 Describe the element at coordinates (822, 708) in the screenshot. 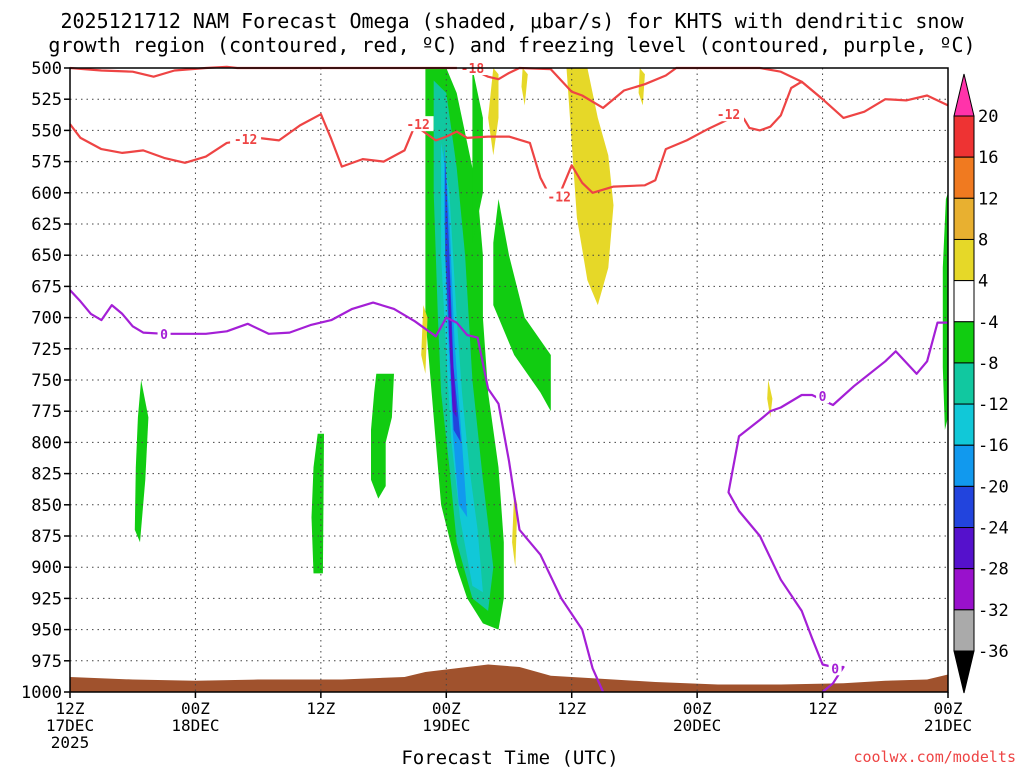

I see `xtick-label-72-1: 12Z` at that location.